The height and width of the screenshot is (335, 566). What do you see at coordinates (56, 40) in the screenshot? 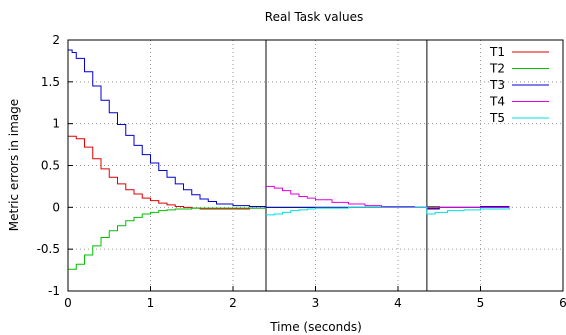
I see `y-tick-label: 2` at bounding box center [56, 40].